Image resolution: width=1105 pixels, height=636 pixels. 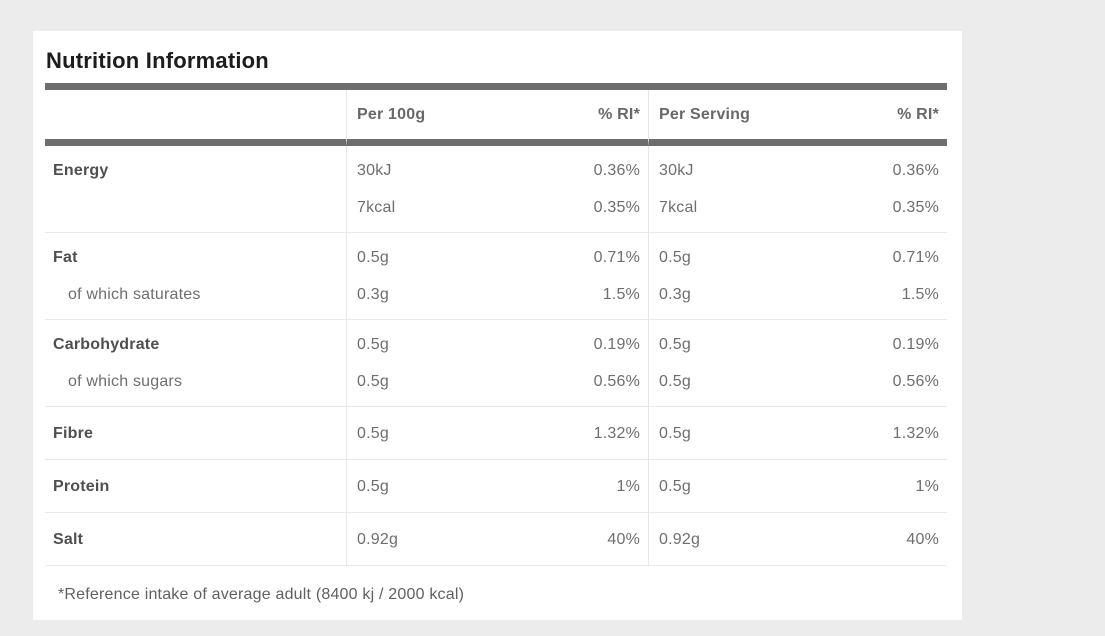 What do you see at coordinates (574, 539) in the screenshot?
I see `ri-100g-value: 40%` at bounding box center [574, 539].